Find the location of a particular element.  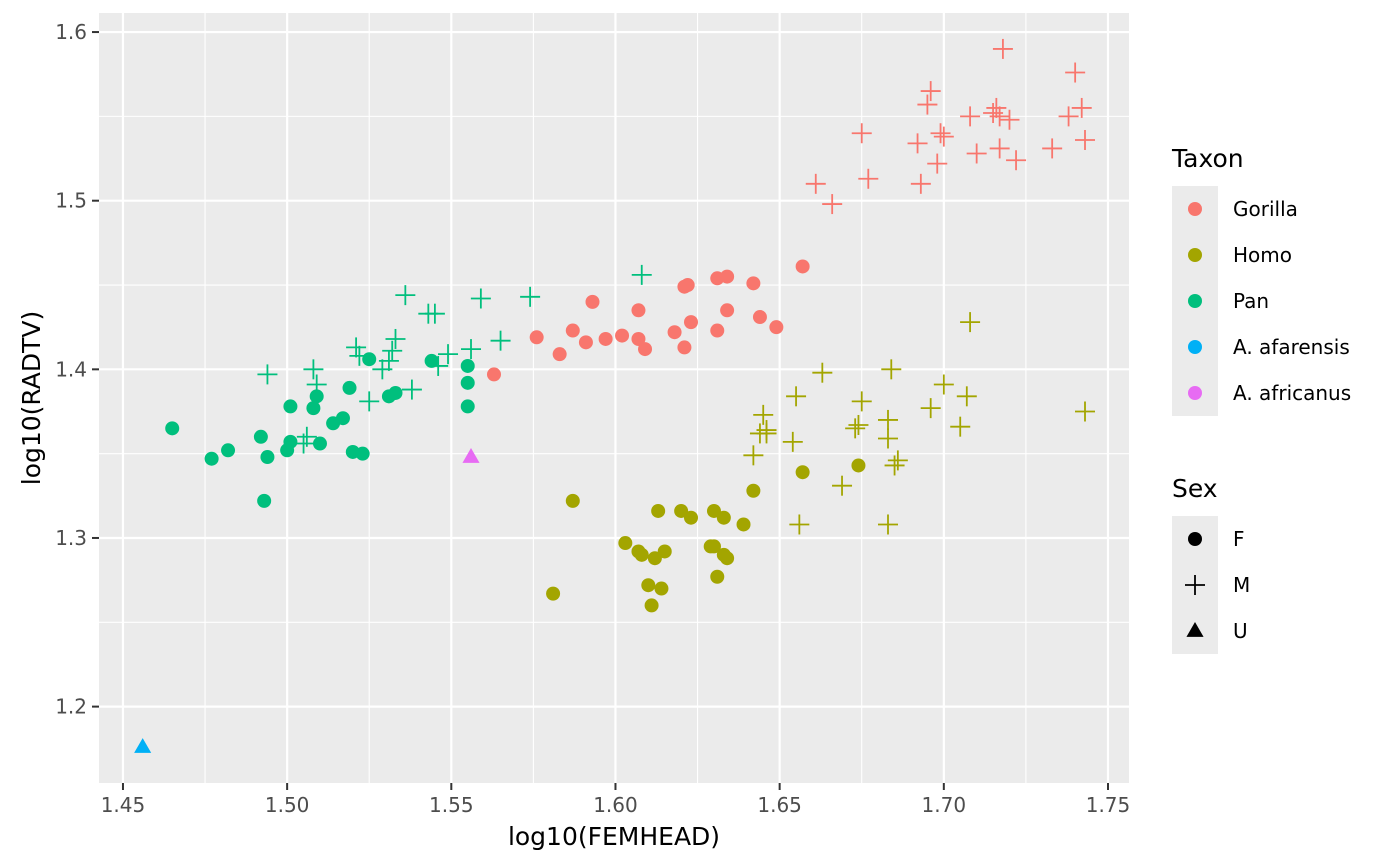

x-tick-label: 1.75 is located at coordinates (1108, 805).